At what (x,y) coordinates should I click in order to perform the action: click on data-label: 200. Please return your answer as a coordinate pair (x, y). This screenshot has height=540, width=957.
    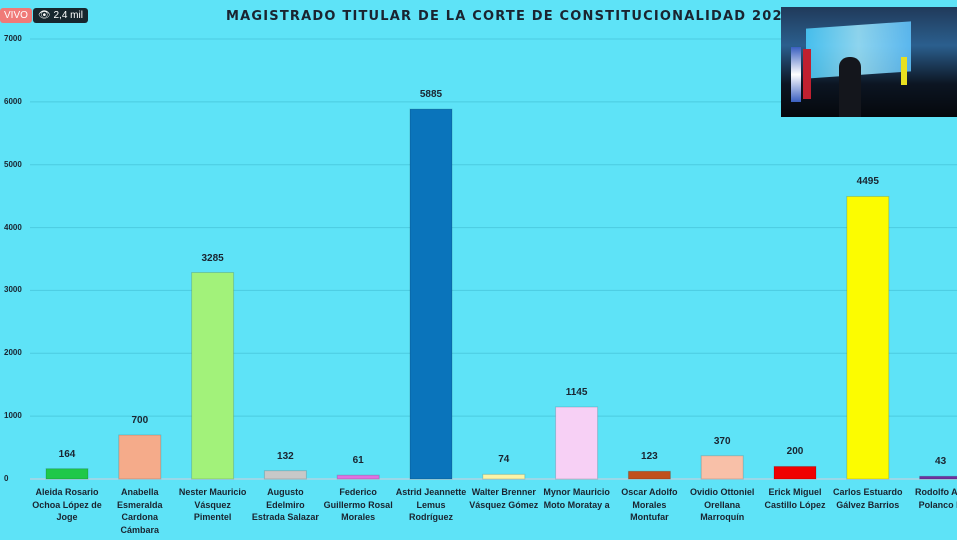
    Looking at the image, I should click on (795, 452).